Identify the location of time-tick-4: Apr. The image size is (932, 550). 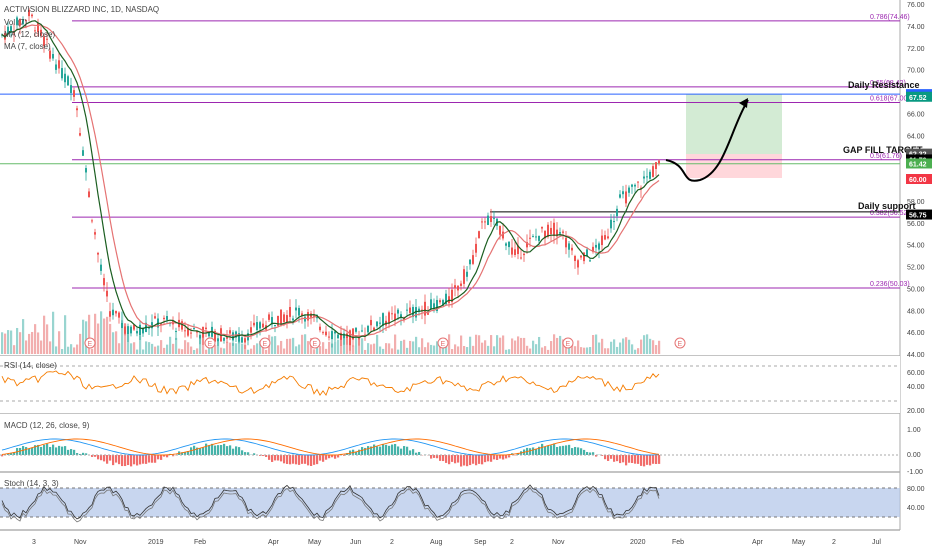
(274, 542).